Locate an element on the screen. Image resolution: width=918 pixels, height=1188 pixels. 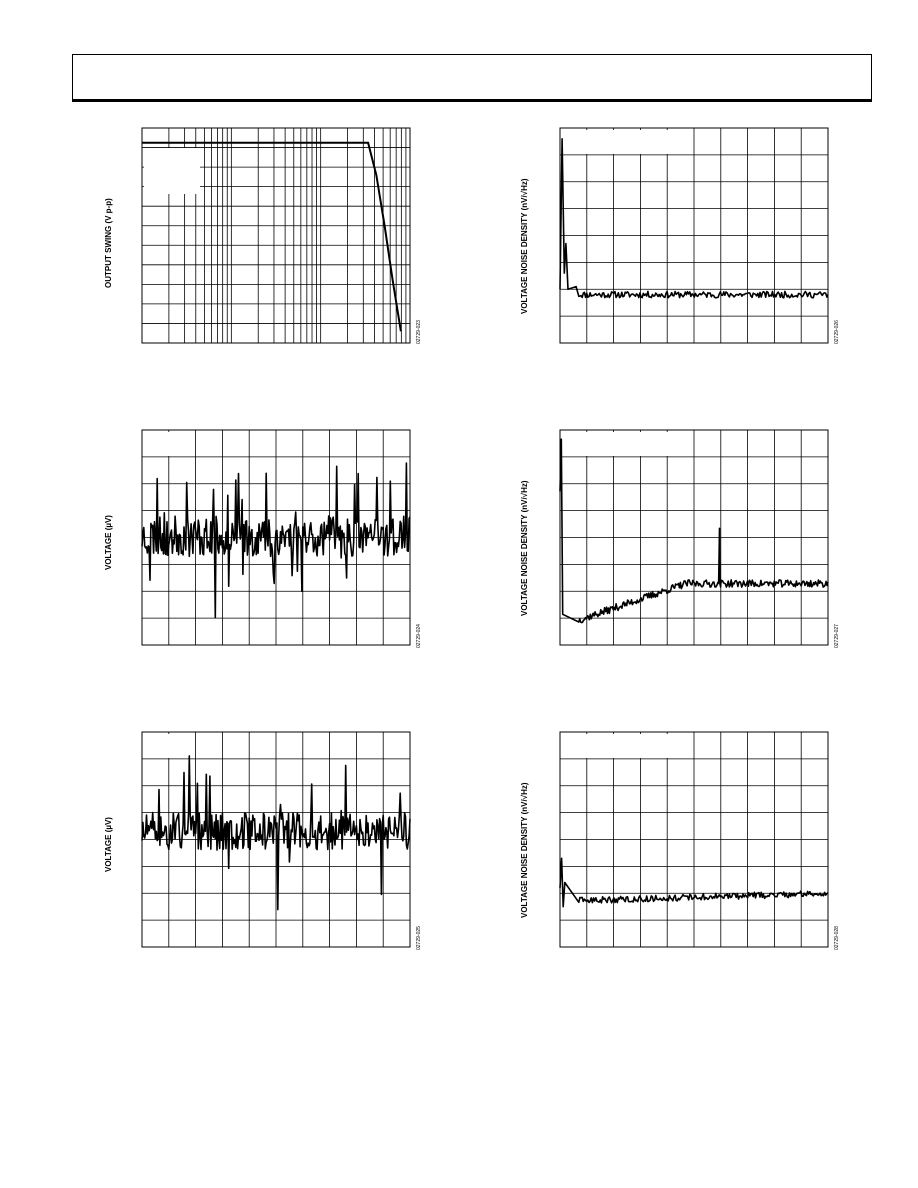
chart-noise-density-1-figure-id: 02729-026 is located at coordinates (837, 332).